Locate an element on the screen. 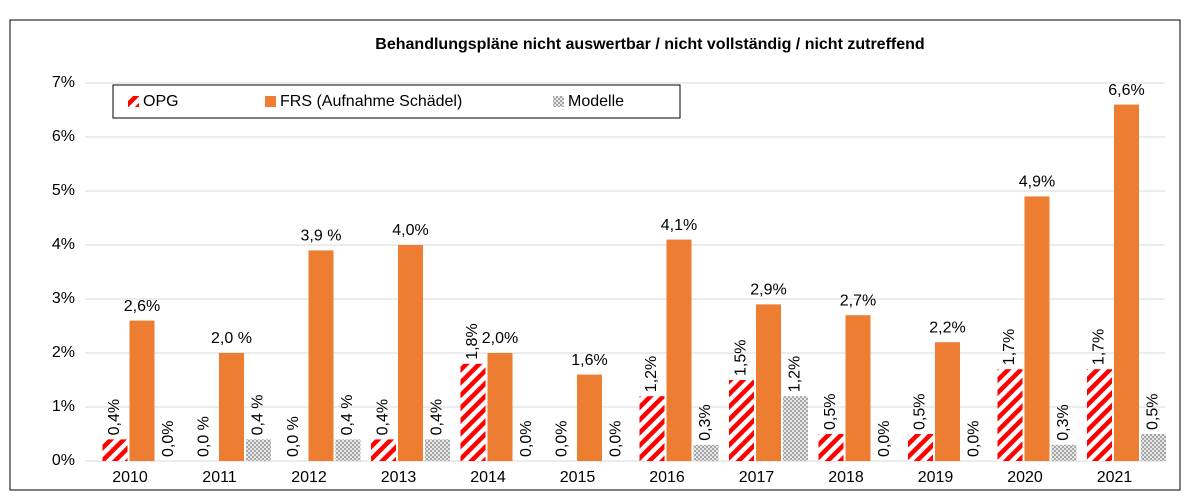 The height and width of the screenshot is (499, 1188). y-tick-label: 5% is located at coordinates (63, 190).